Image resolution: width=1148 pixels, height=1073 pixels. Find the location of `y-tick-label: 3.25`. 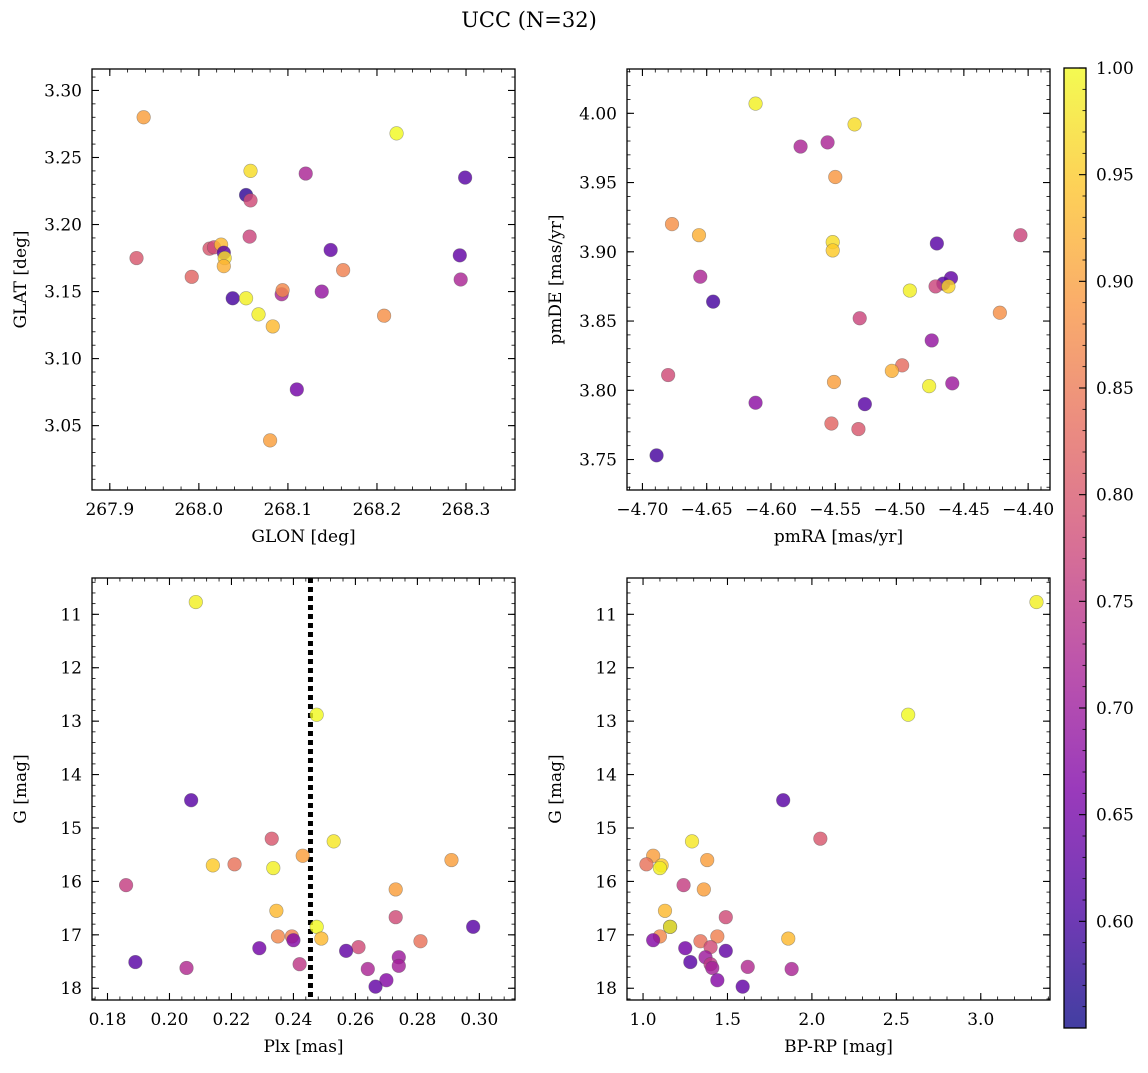

y-tick-label: 3.25 is located at coordinates (63, 158).